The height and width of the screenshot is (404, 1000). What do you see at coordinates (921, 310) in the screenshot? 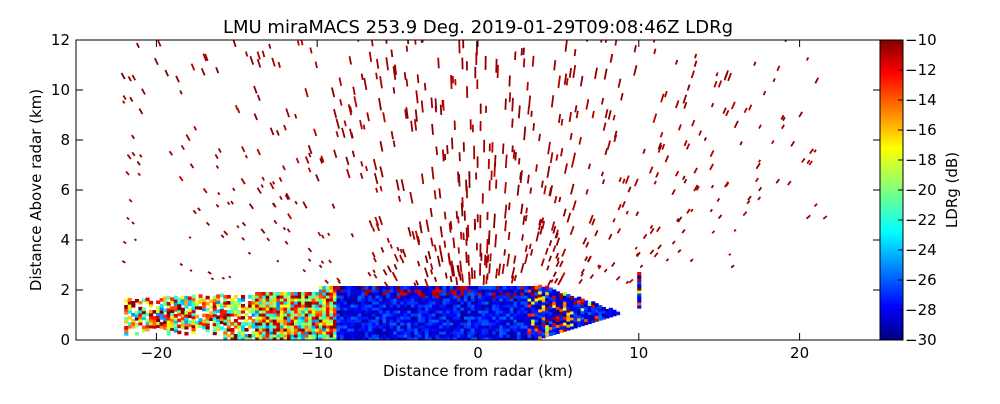
I see `colorbar-tick-label: −28` at bounding box center [921, 310].